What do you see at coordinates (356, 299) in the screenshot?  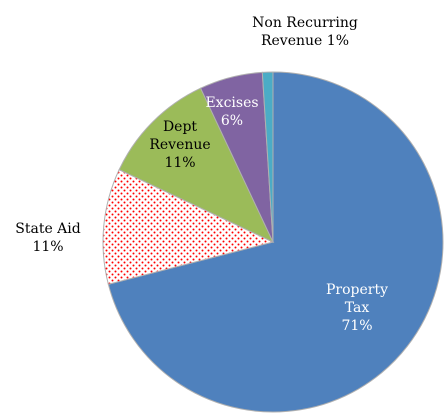 I see `category-name: Property Tax` at bounding box center [356, 299].